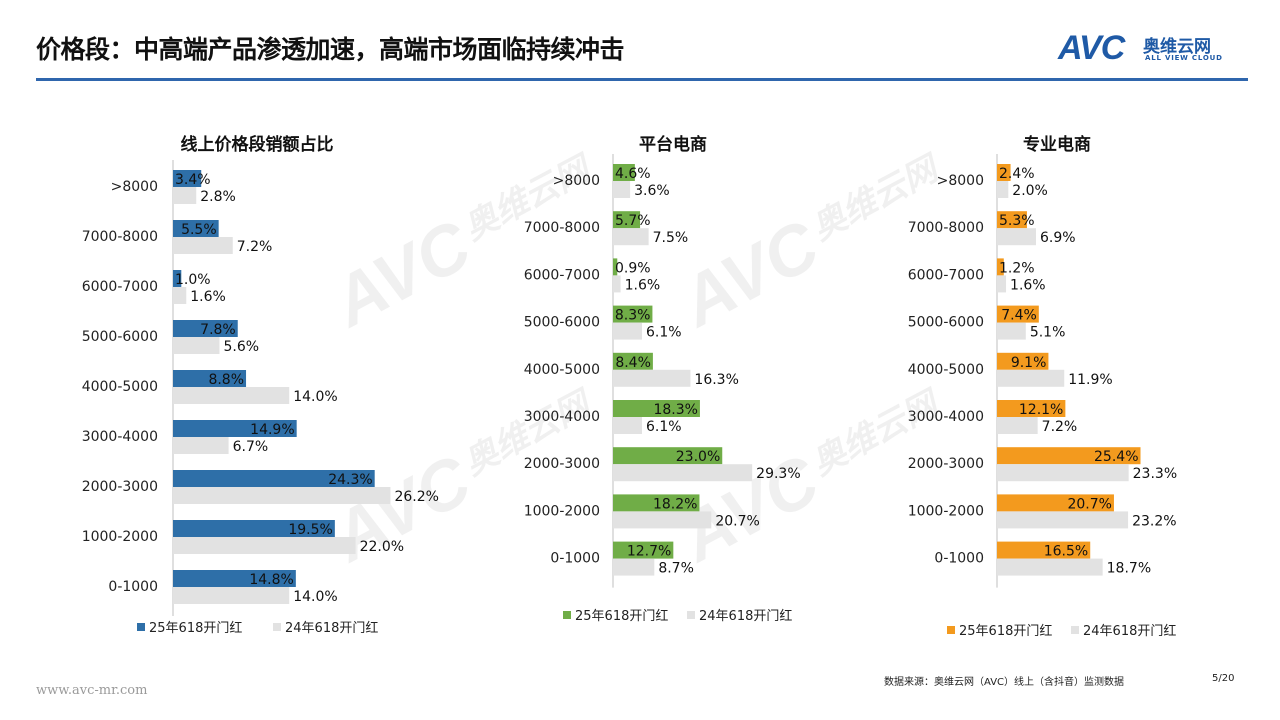 This screenshot has width=1280, height=720. I want to click on chart3-data-label-2024: 11.9%, so click(1090, 380).